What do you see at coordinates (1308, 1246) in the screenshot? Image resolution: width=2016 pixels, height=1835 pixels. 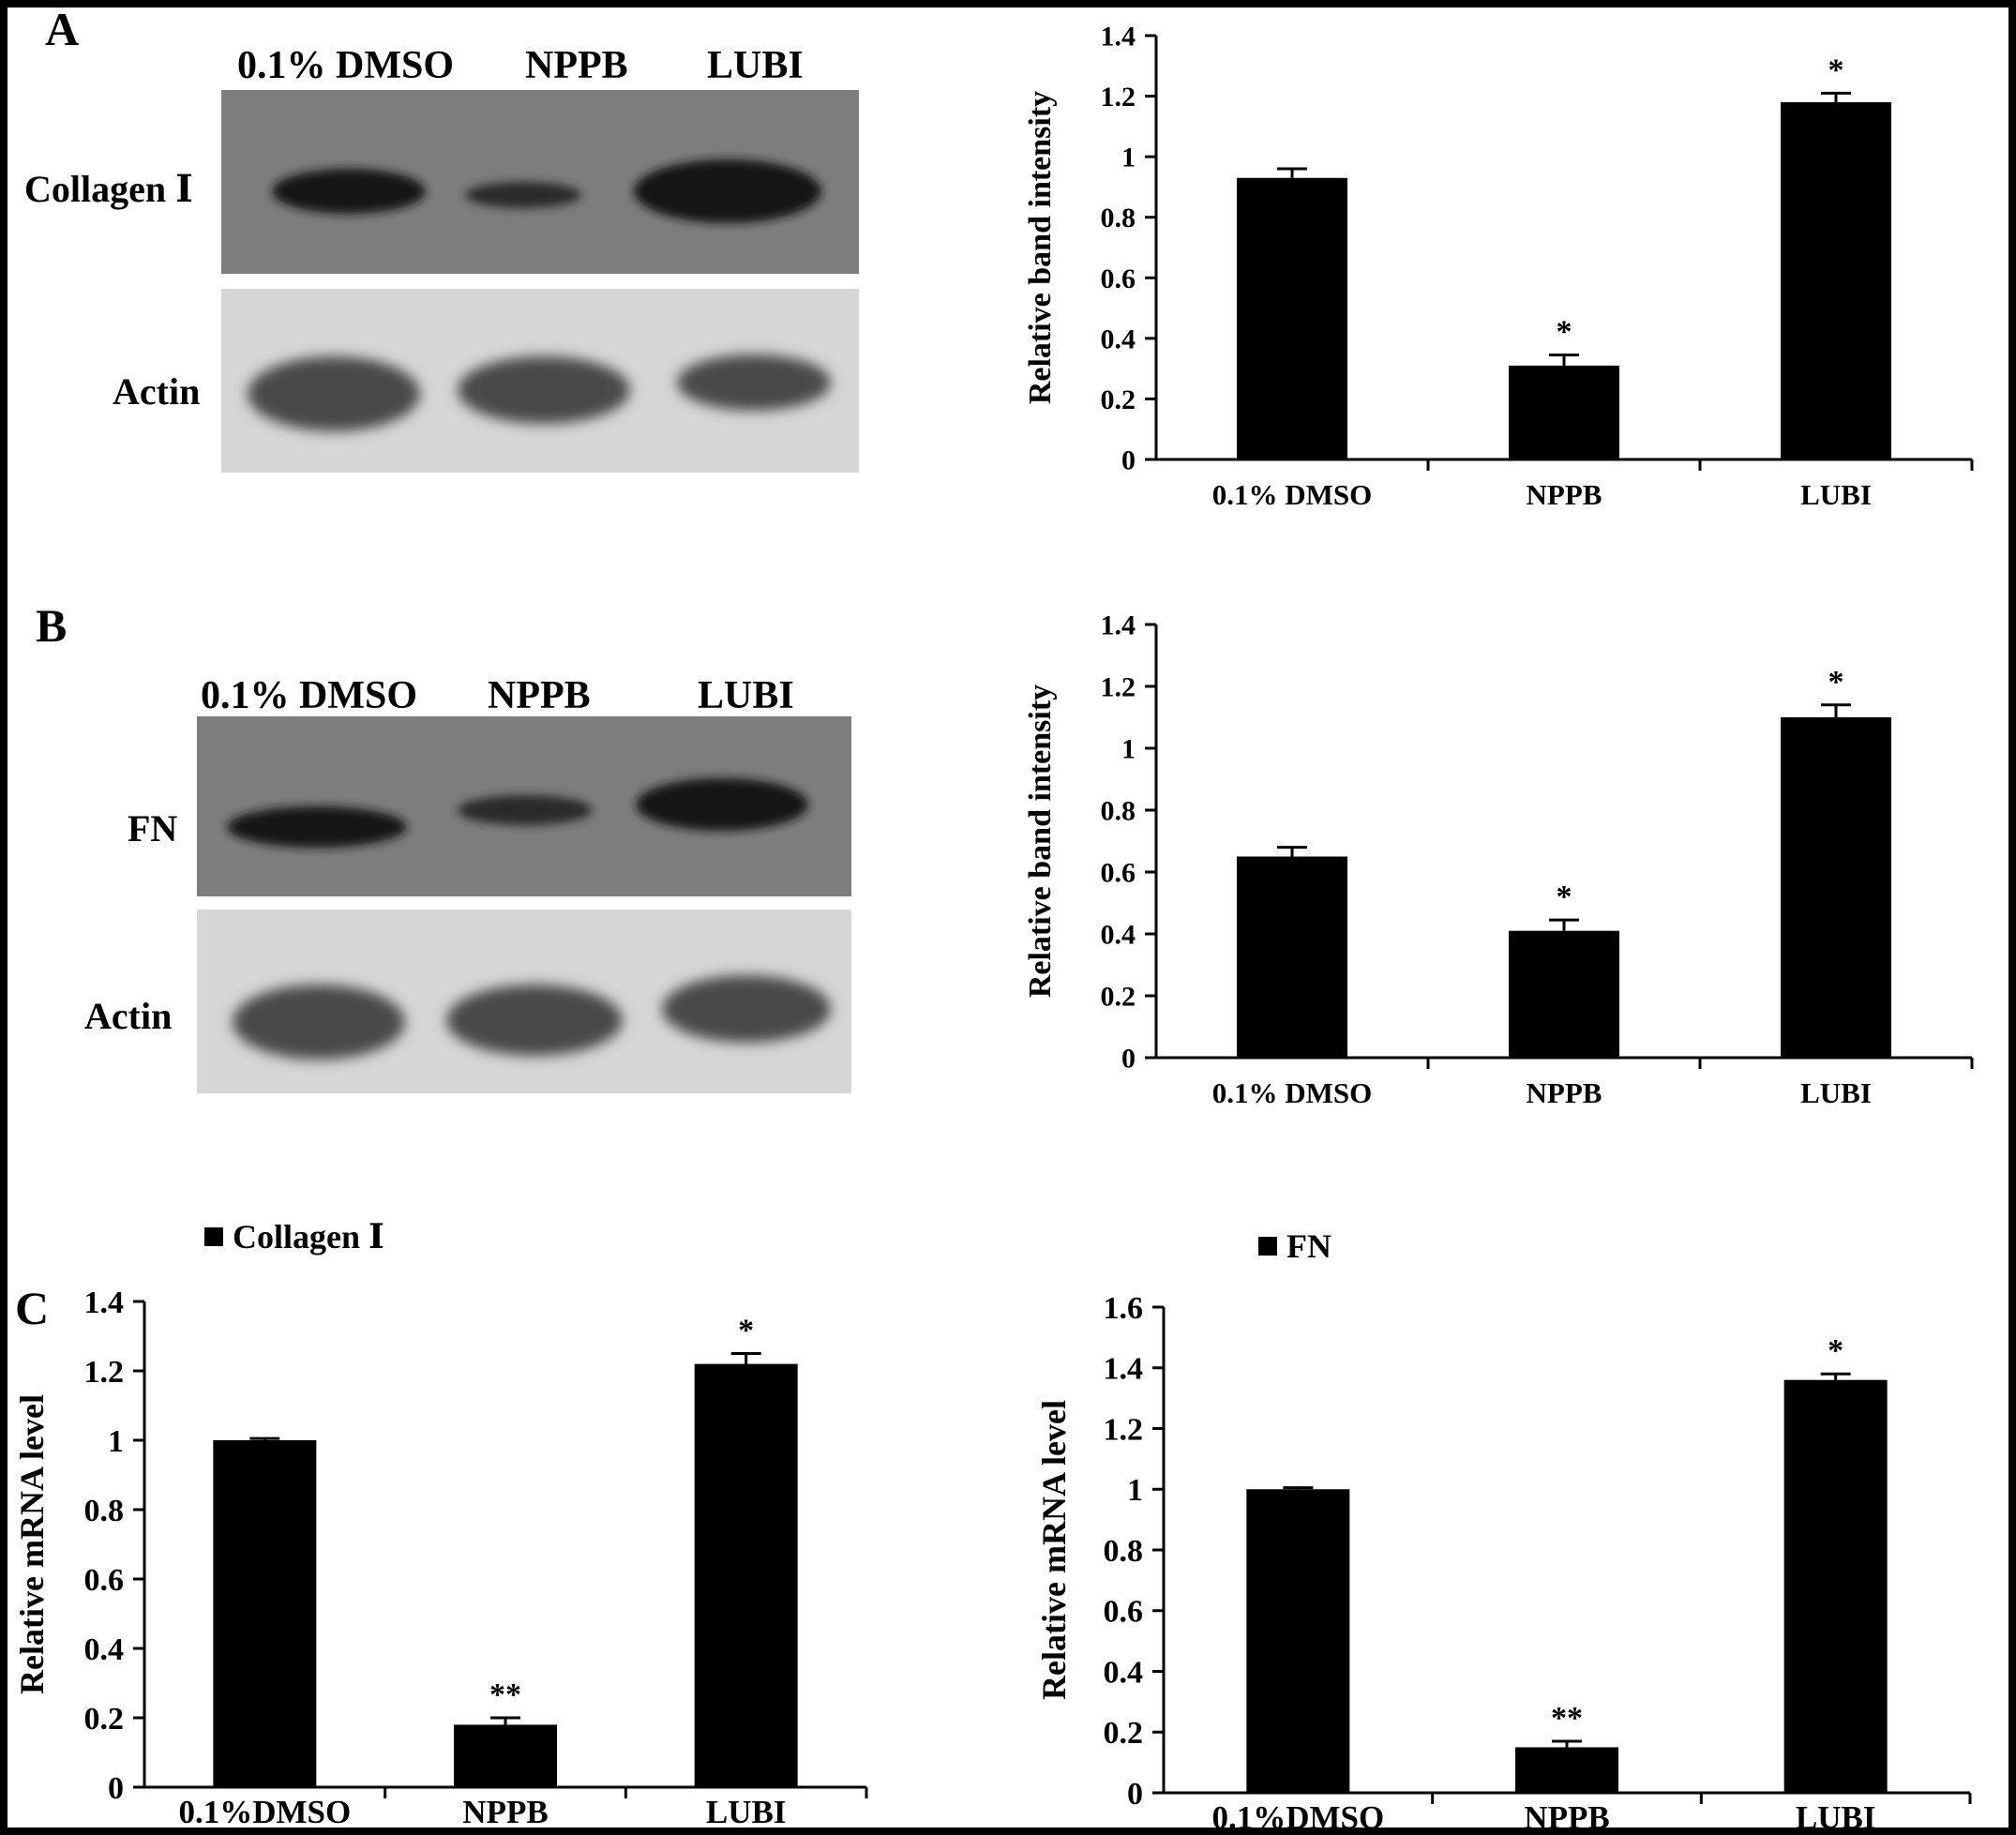 I see `legend-label: FN` at bounding box center [1308, 1246].